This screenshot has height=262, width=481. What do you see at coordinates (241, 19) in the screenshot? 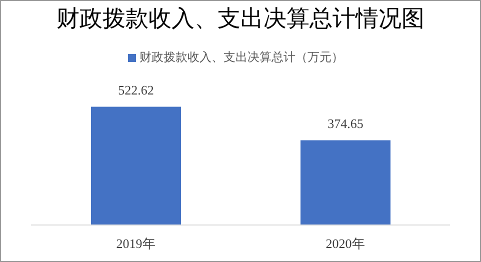
I see `chart-title: 财政拨款收入、支出决算总计情况图` at bounding box center [241, 19].